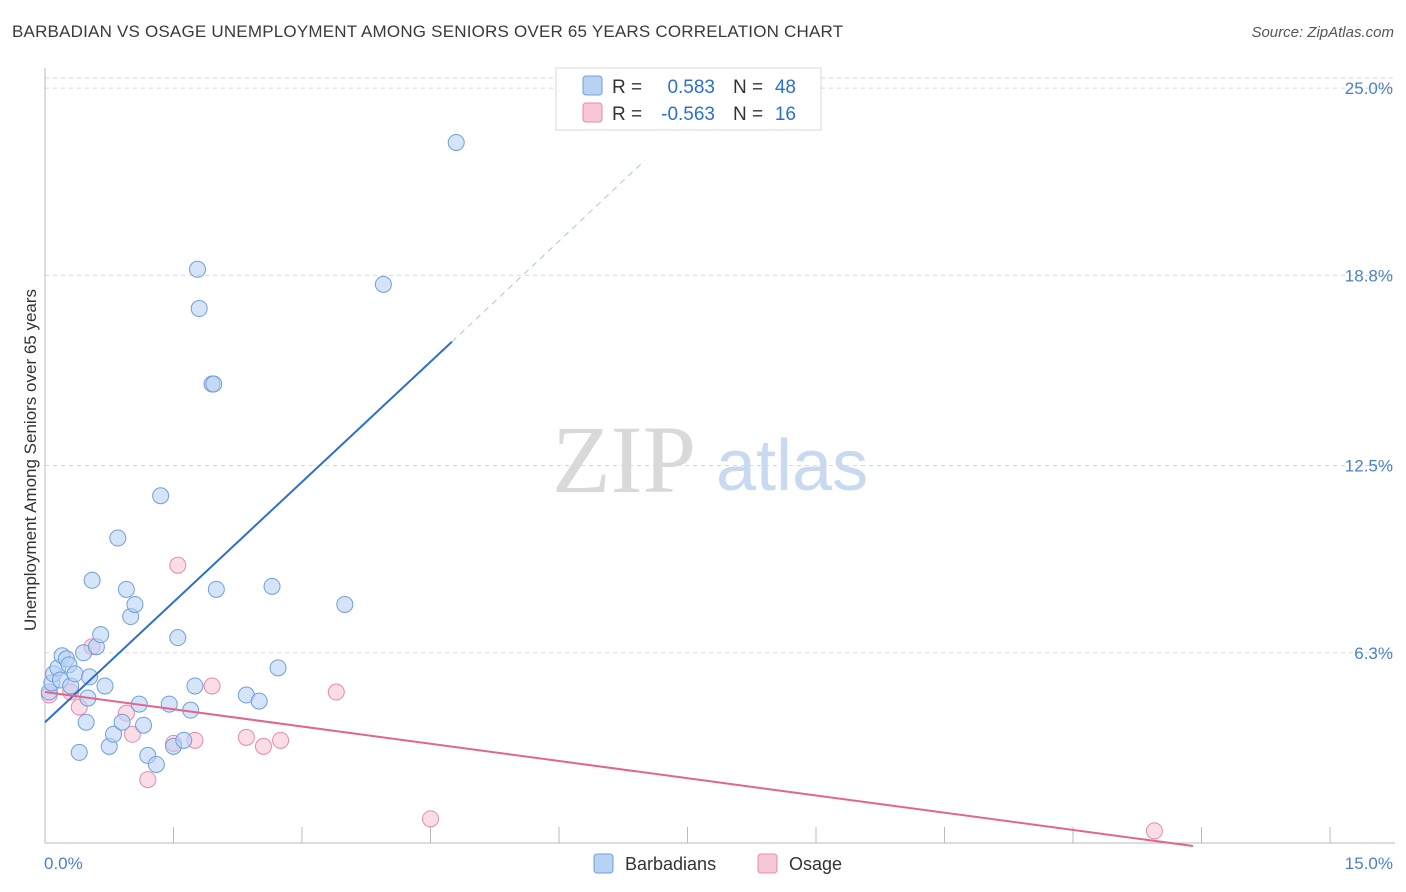  I want to click on legend-r-label-2: R =, so click(627, 114).